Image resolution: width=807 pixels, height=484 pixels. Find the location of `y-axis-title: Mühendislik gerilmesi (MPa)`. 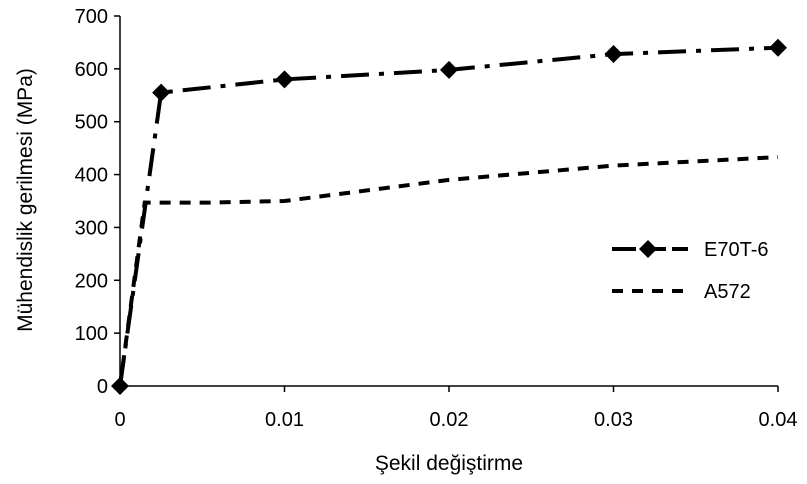

y-axis-title: Mühendislik gerilmesi (MPa) is located at coordinates (25, 200).